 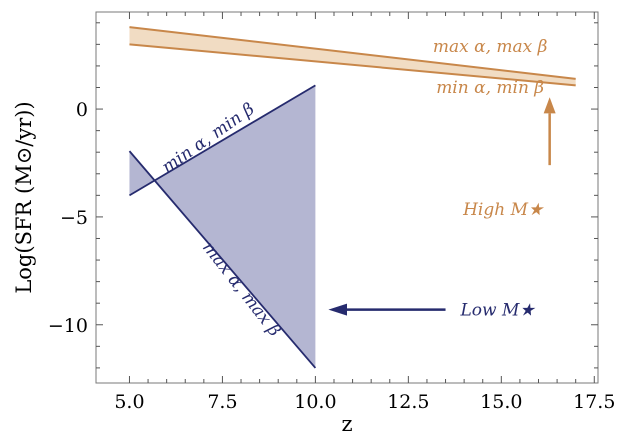 What do you see at coordinates (594, 402) in the screenshot?
I see `x-tick-label: 17.5` at bounding box center [594, 402].